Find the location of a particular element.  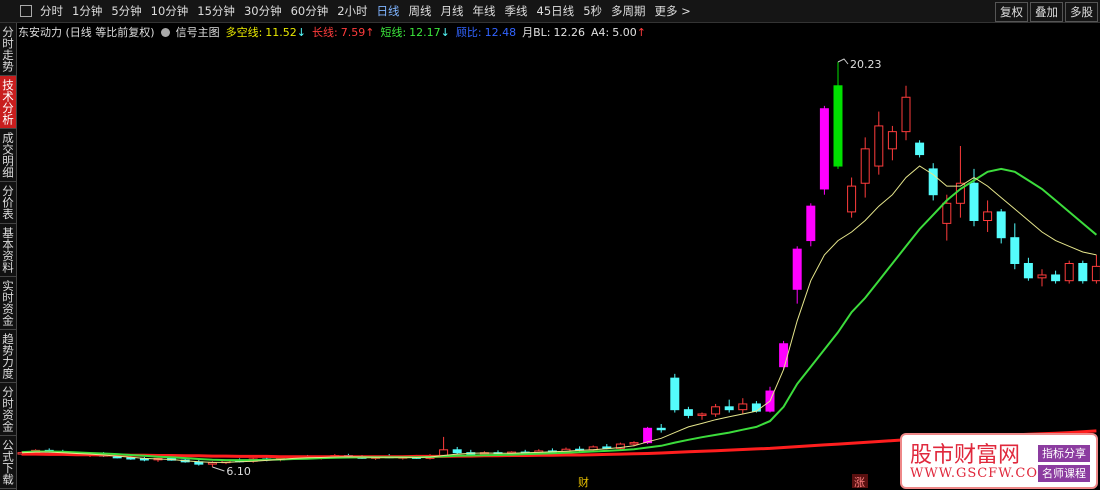

toolbar-button: 叠加 is located at coordinates (1046, 12).